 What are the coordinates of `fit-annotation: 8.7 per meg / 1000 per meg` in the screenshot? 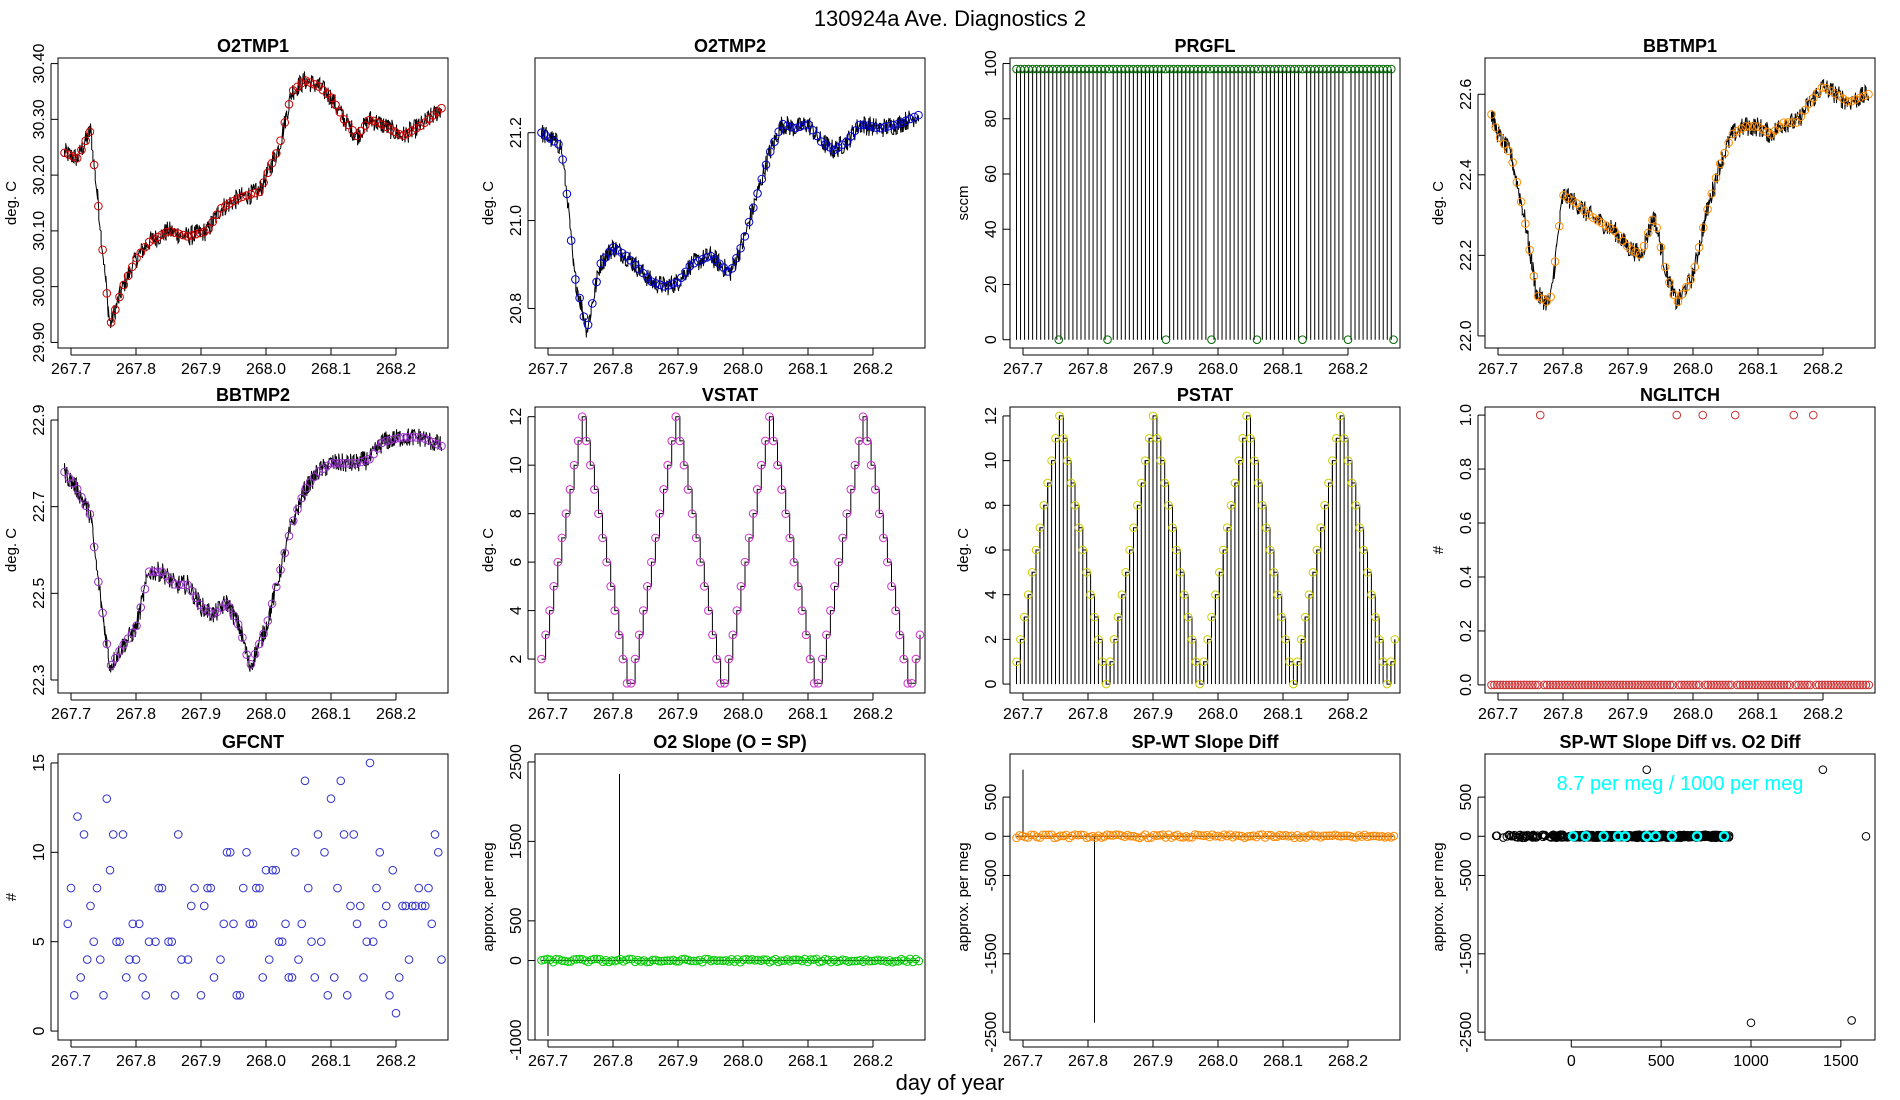 It's located at (1680, 784).